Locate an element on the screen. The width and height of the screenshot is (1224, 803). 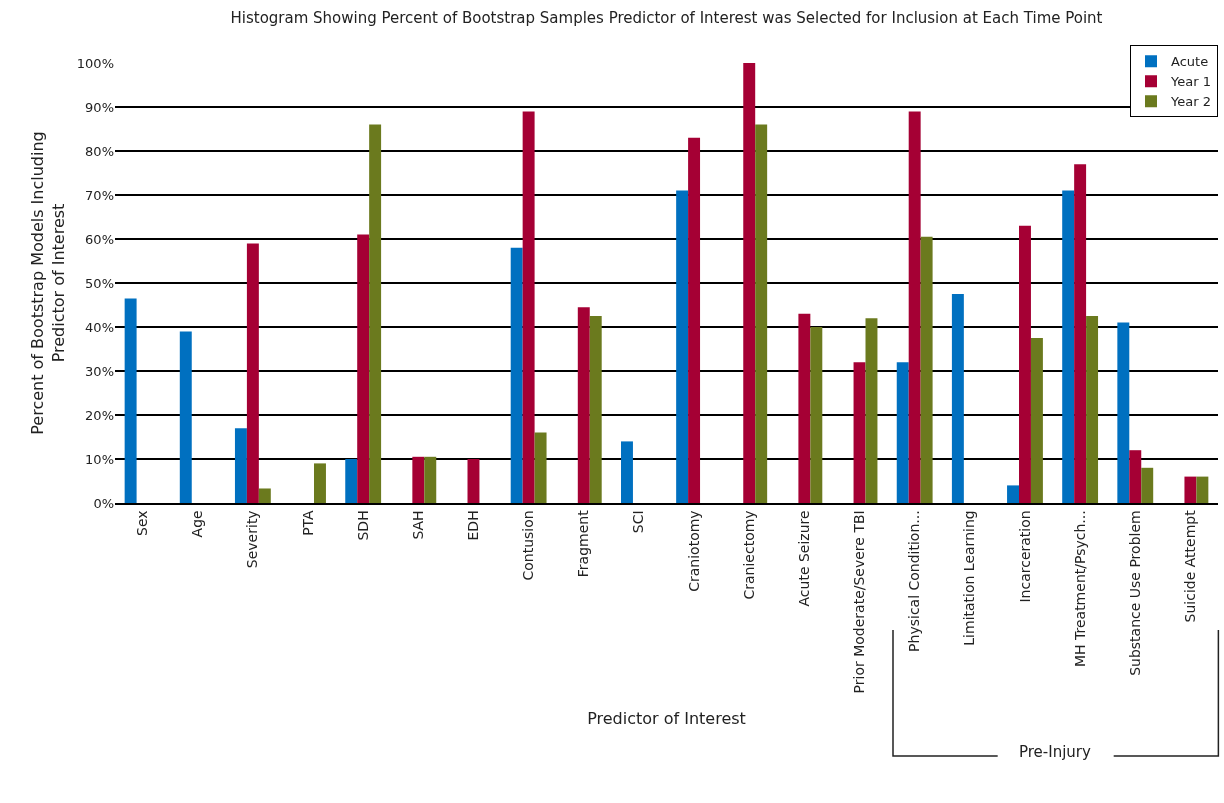
x-tick-label: Substance Use Problem is located at coordinates (1134, 593).